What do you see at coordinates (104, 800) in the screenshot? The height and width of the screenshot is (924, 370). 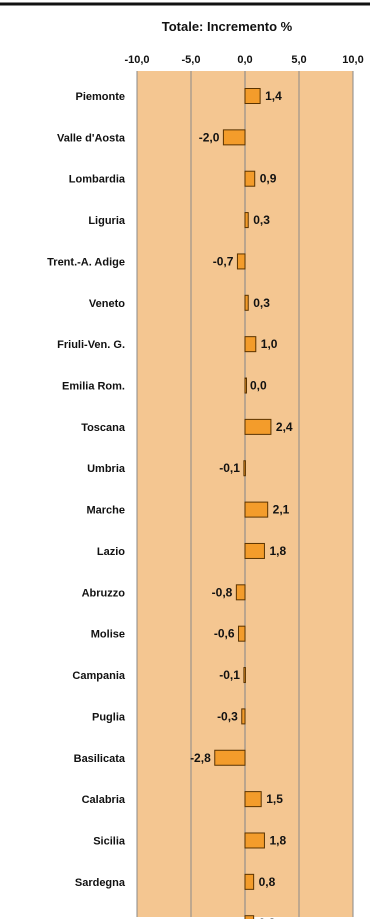 I see `category-label: Calabria` at bounding box center [104, 800].